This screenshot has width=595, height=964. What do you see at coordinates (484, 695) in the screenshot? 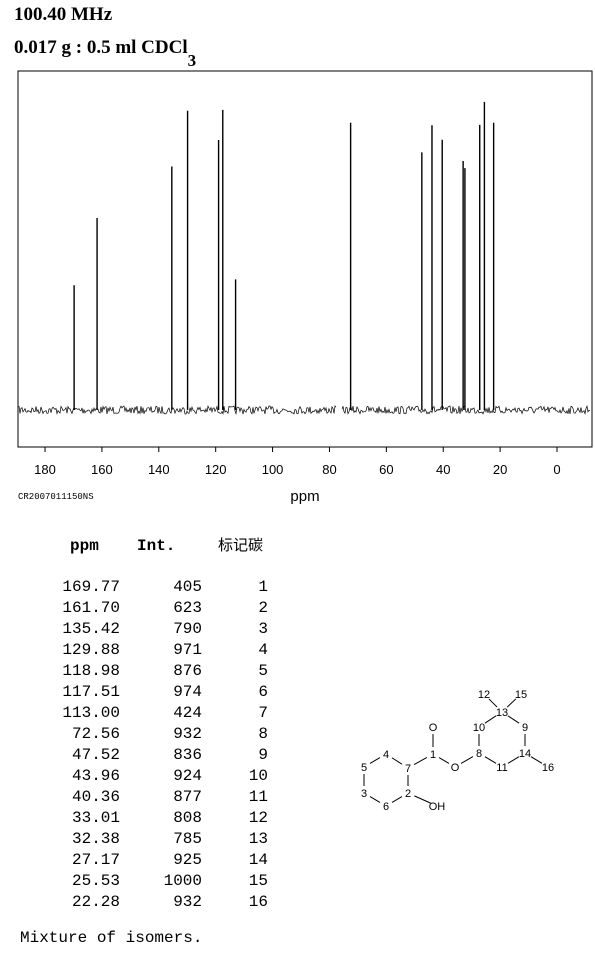
I see `atom-label: 12` at bounding box center [484, 695].